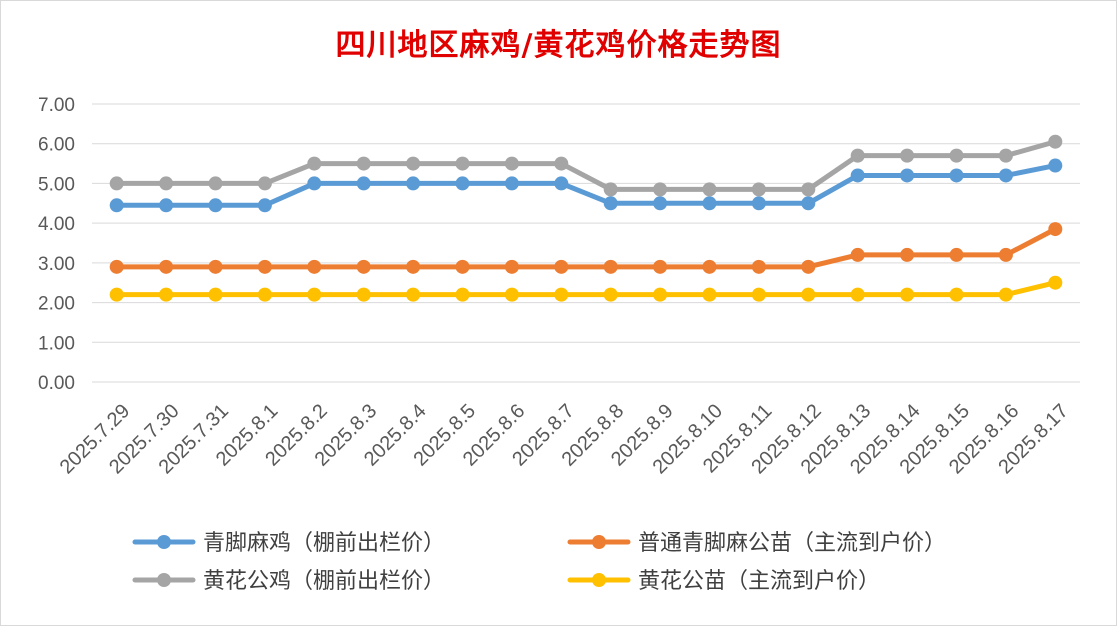 Image resolution: width=1117 pixels, height=626 pixels. I want to click on y-tick-label: 7.00, so click(56, 105).